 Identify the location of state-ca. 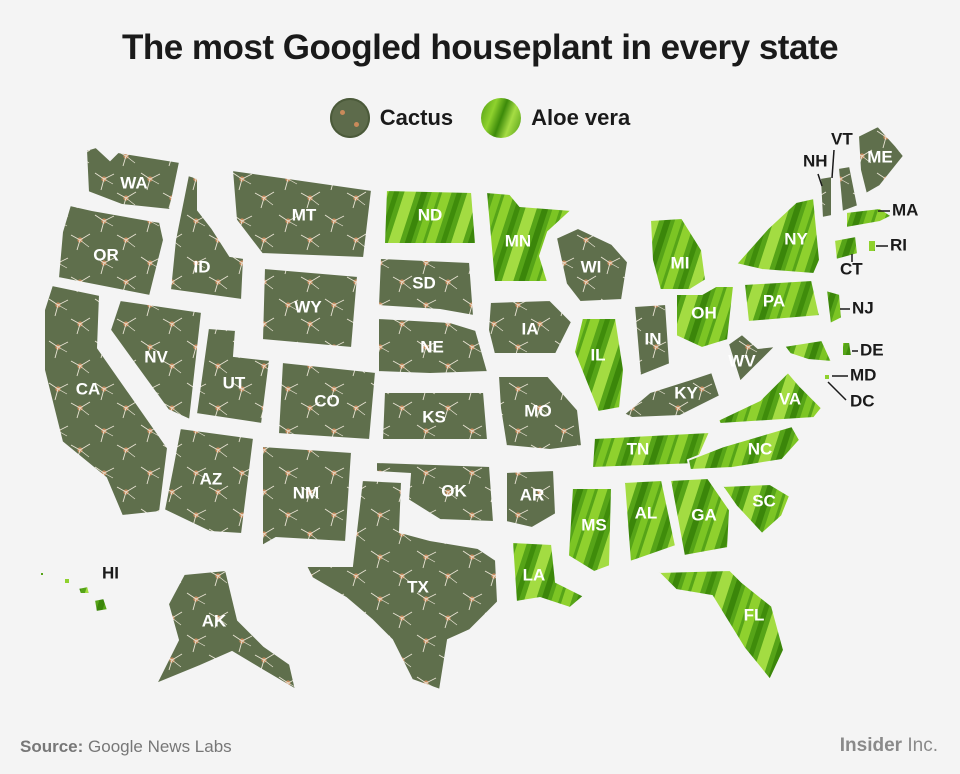
(106, 400).